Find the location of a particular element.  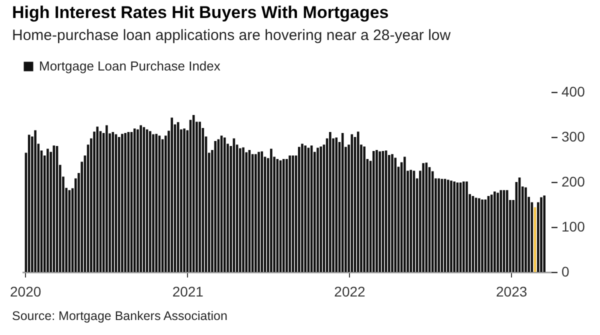

chart-subtitle: Home-purchase loan applications are hovering near a 28-year low is located at coordinates (231, 35).